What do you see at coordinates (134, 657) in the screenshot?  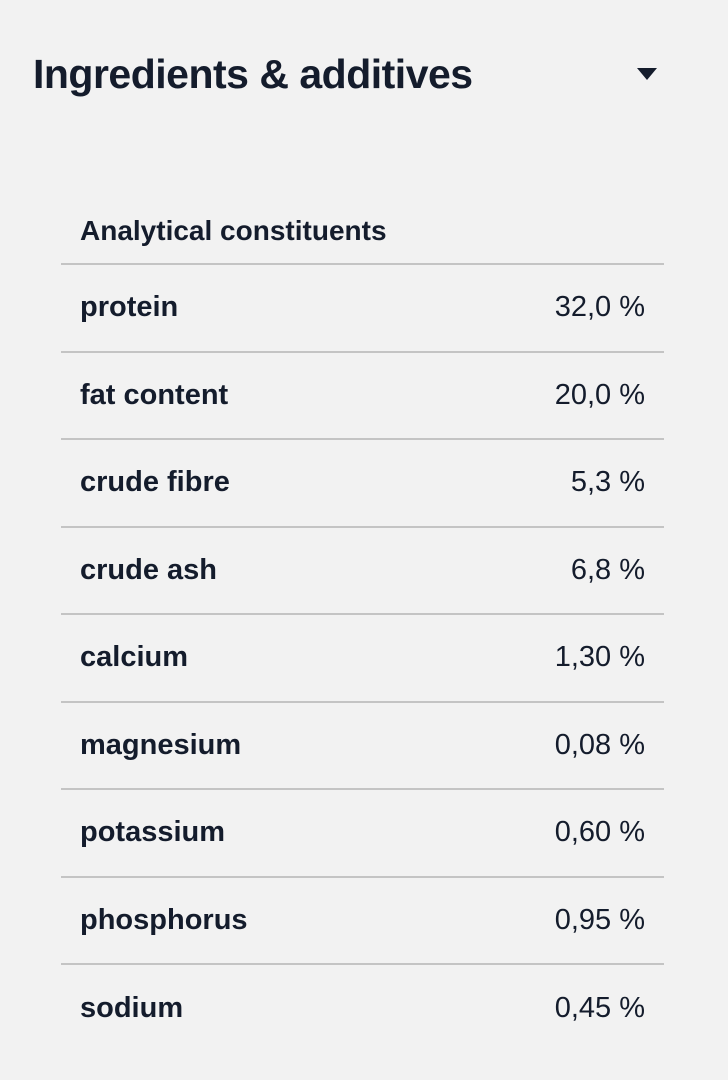 I see `constituent-label: calcium` at bounding box center [134, 657].